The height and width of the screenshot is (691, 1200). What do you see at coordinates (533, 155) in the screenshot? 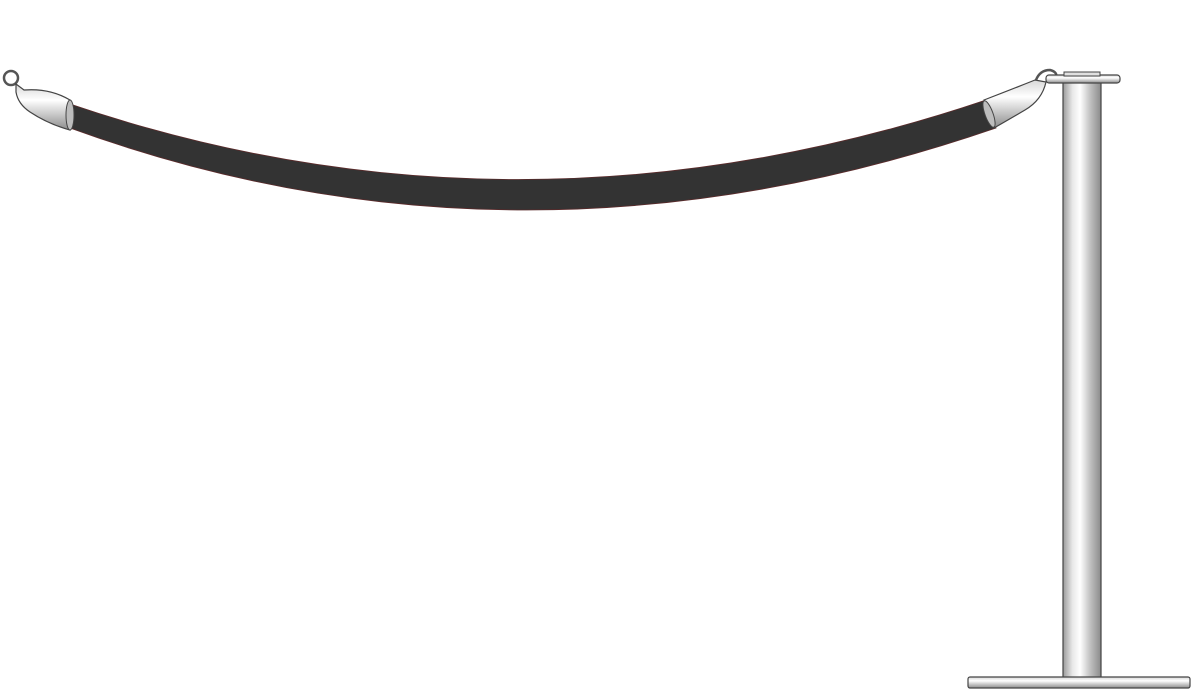
I see `rope` at bounding box center [533, 155].